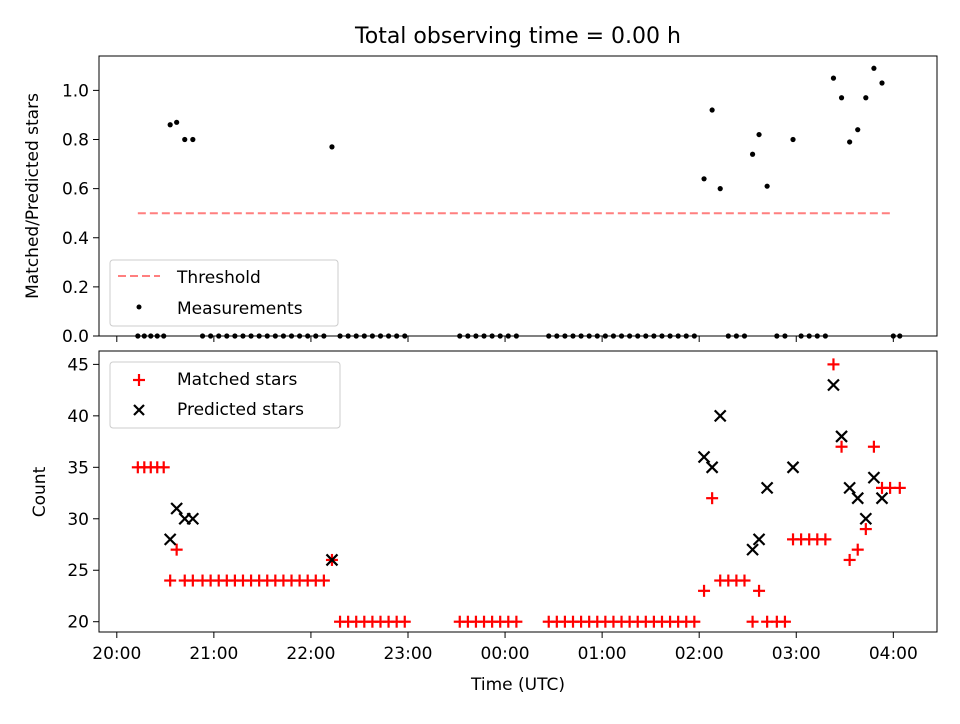  What do you see at coordinates (75, 239) in the screenshot?
I see `y-tick-label: 0.4` at bounding box center [75, 239].